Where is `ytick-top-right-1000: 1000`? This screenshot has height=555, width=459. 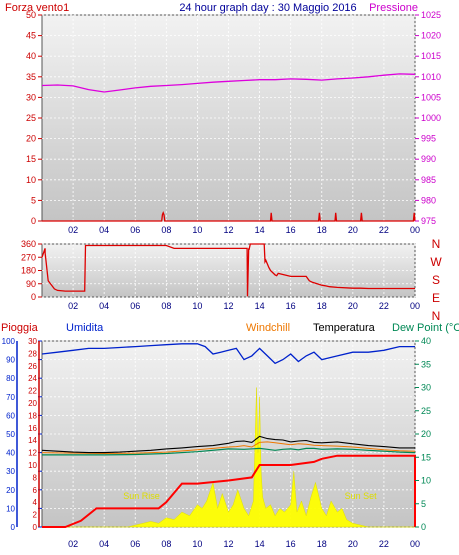
ytick-top-right-1000: 1000 is located at coordinates (431, 118).